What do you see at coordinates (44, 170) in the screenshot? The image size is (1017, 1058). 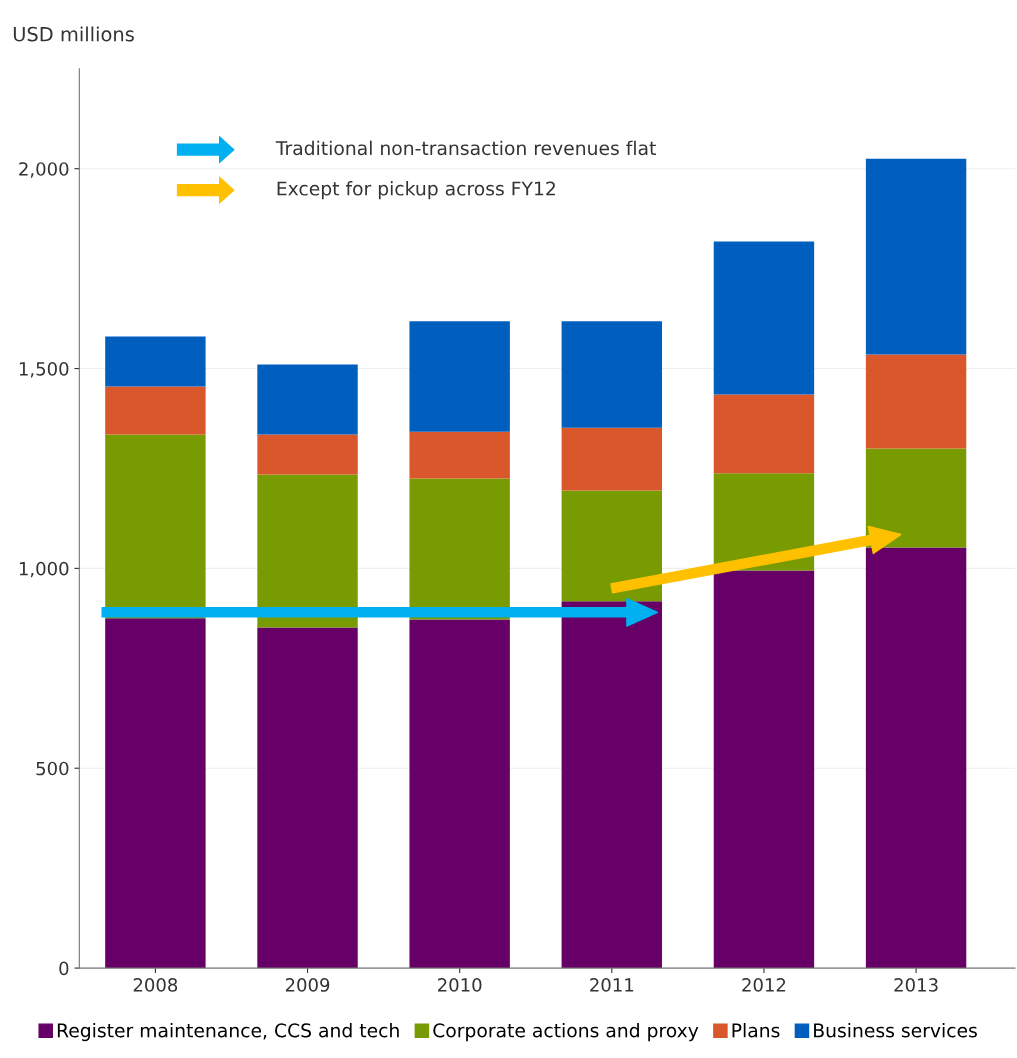 I see `y-tick-label: 2,000` at bounding box center [44, 170].